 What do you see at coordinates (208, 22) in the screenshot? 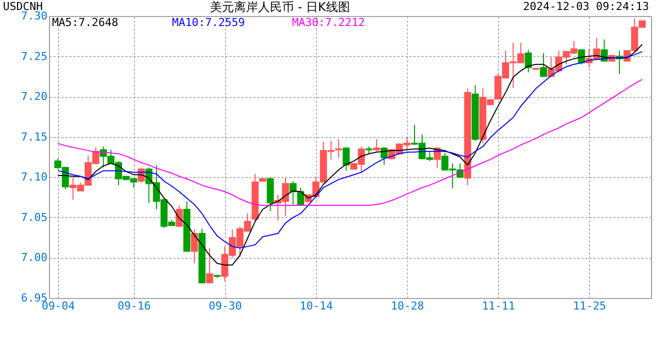
I see `text: MA10:7.2559` at bounding box center [208, 22].